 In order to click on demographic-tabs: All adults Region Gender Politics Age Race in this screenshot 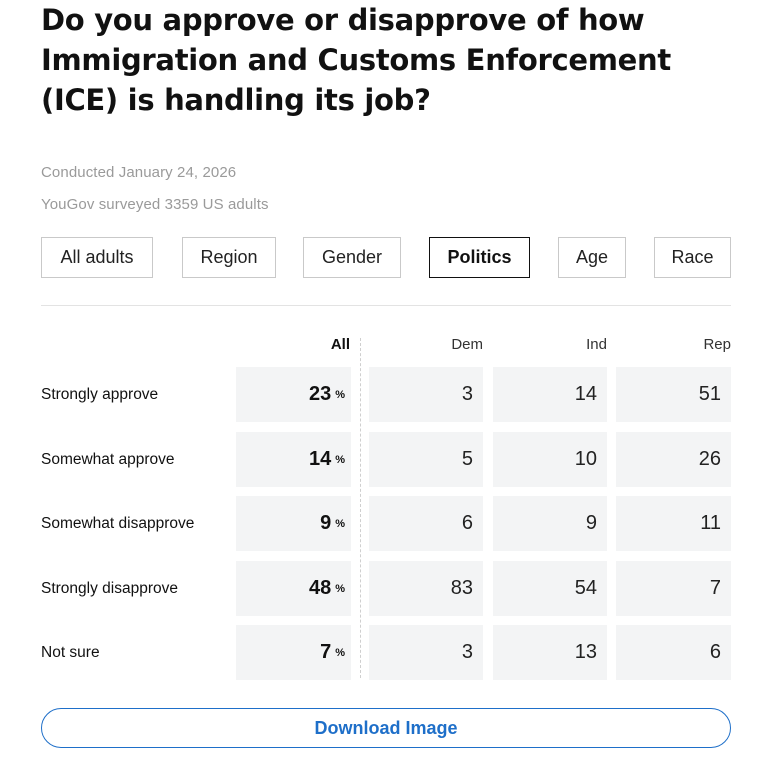, I will do `click(386, 257)`.